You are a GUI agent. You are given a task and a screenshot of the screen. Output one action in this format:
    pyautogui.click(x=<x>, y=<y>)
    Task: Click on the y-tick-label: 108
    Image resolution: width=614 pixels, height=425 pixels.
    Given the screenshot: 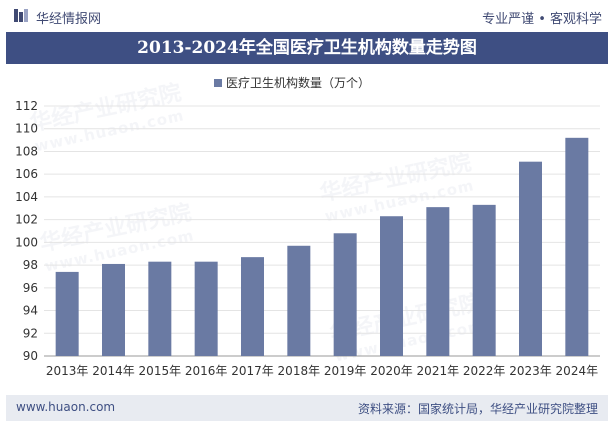 What is the action you would take?
    pyautogui.click(x=26, y=151)
    